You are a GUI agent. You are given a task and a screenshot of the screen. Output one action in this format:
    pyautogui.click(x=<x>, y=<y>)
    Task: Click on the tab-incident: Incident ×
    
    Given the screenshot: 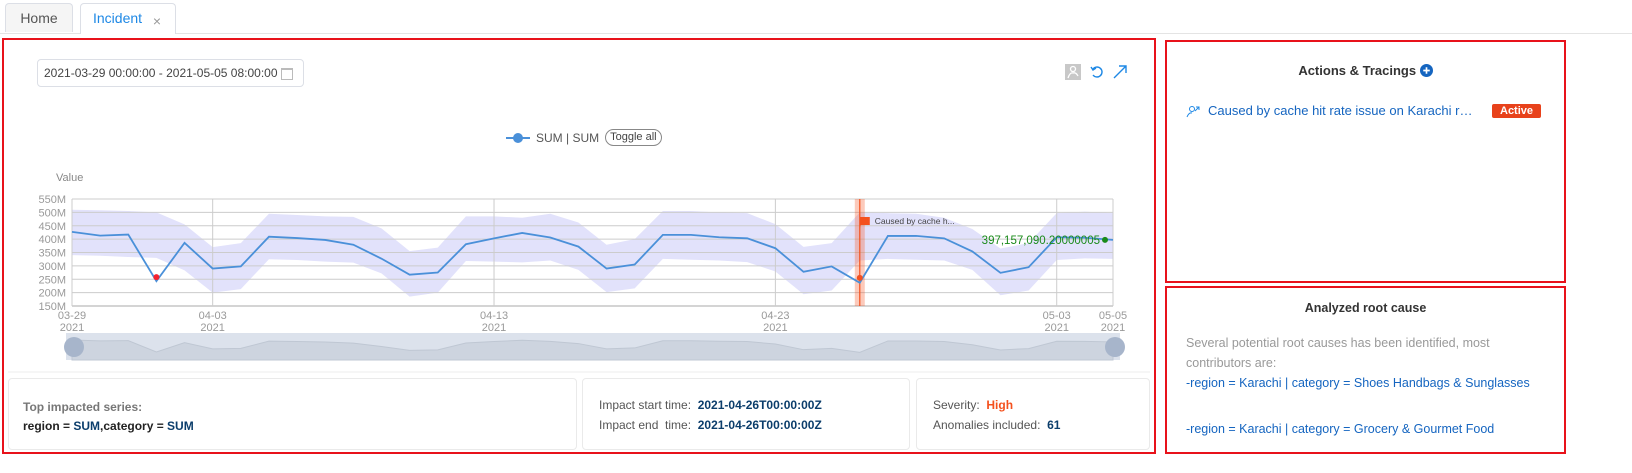 What is the action you would take?
    pyautogui.click(x=128, y=18)
    